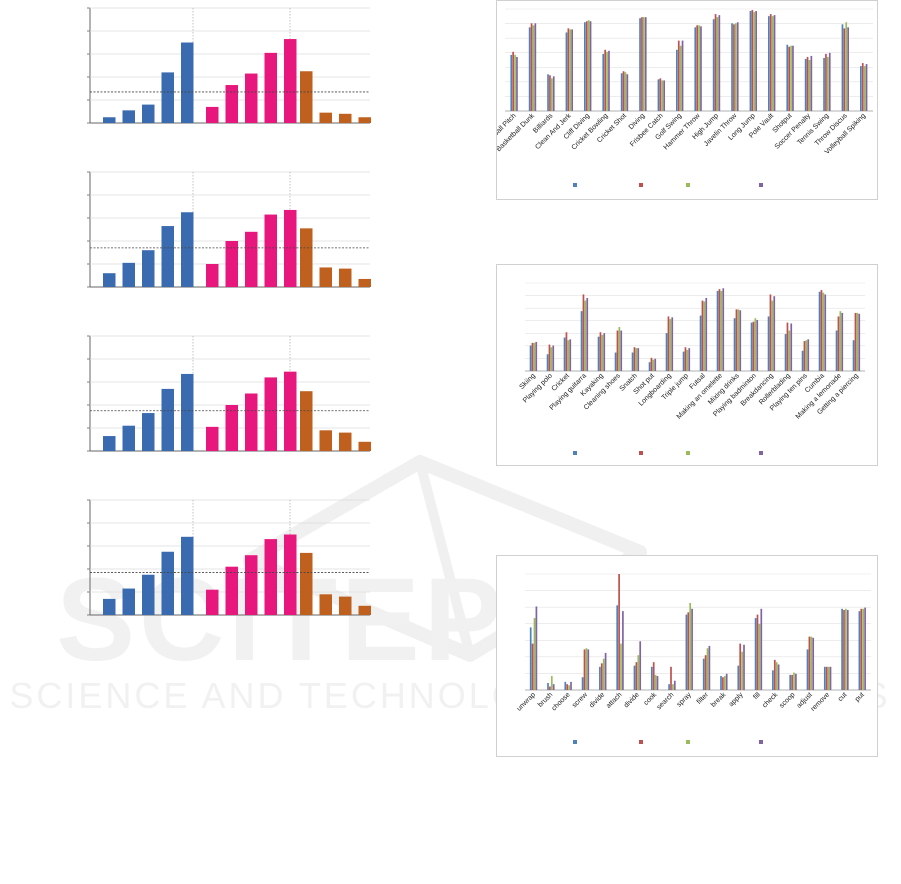  I want to click on bar-s3-c8, so click(655, 682).